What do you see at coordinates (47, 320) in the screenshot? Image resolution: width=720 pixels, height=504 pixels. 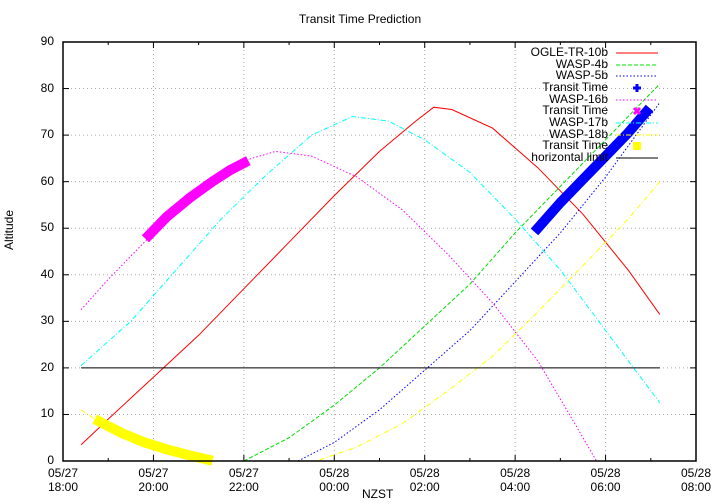 I see `y-tick-label: 30` at bounding box center [47, 320].